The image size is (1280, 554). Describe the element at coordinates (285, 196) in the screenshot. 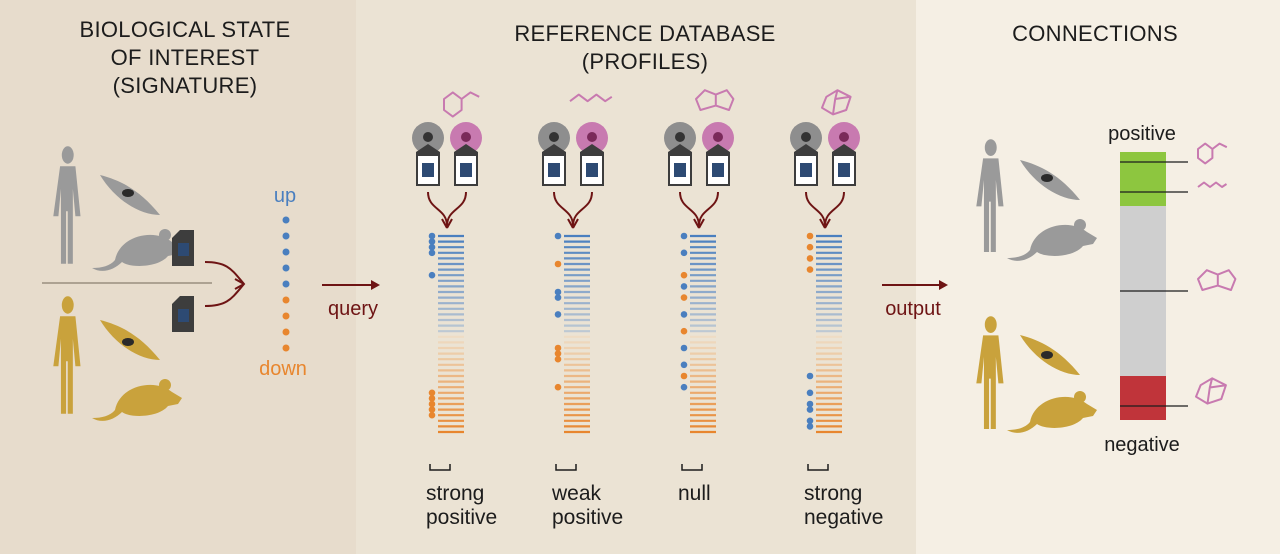

I see `up-label: up` at that location.